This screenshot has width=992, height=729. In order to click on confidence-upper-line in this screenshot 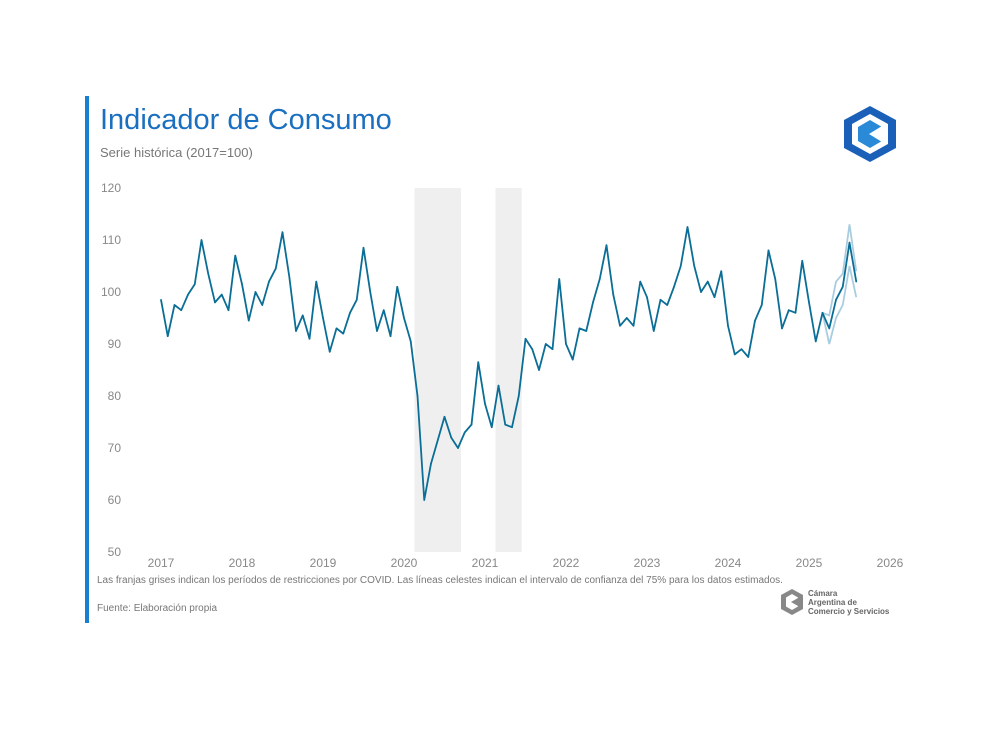, I will do `click(840, 270)`.